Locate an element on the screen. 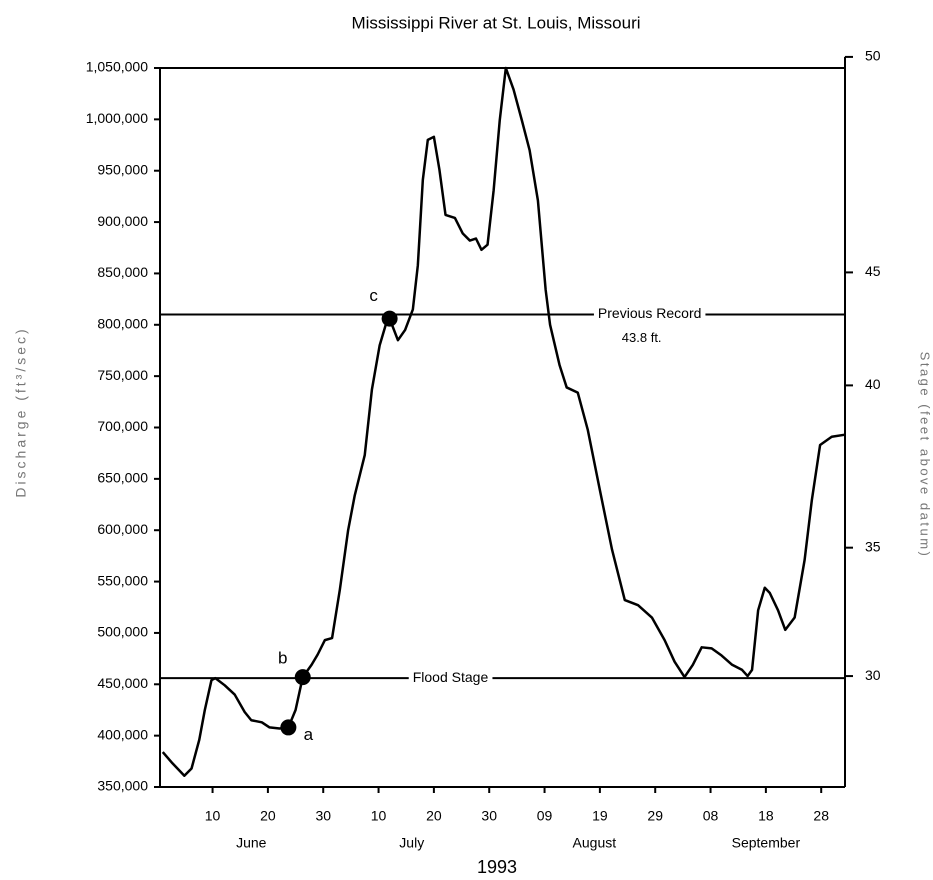 The width and height of the screenshot is (933, 880). month-label: June is located at coordinates (251, 843).